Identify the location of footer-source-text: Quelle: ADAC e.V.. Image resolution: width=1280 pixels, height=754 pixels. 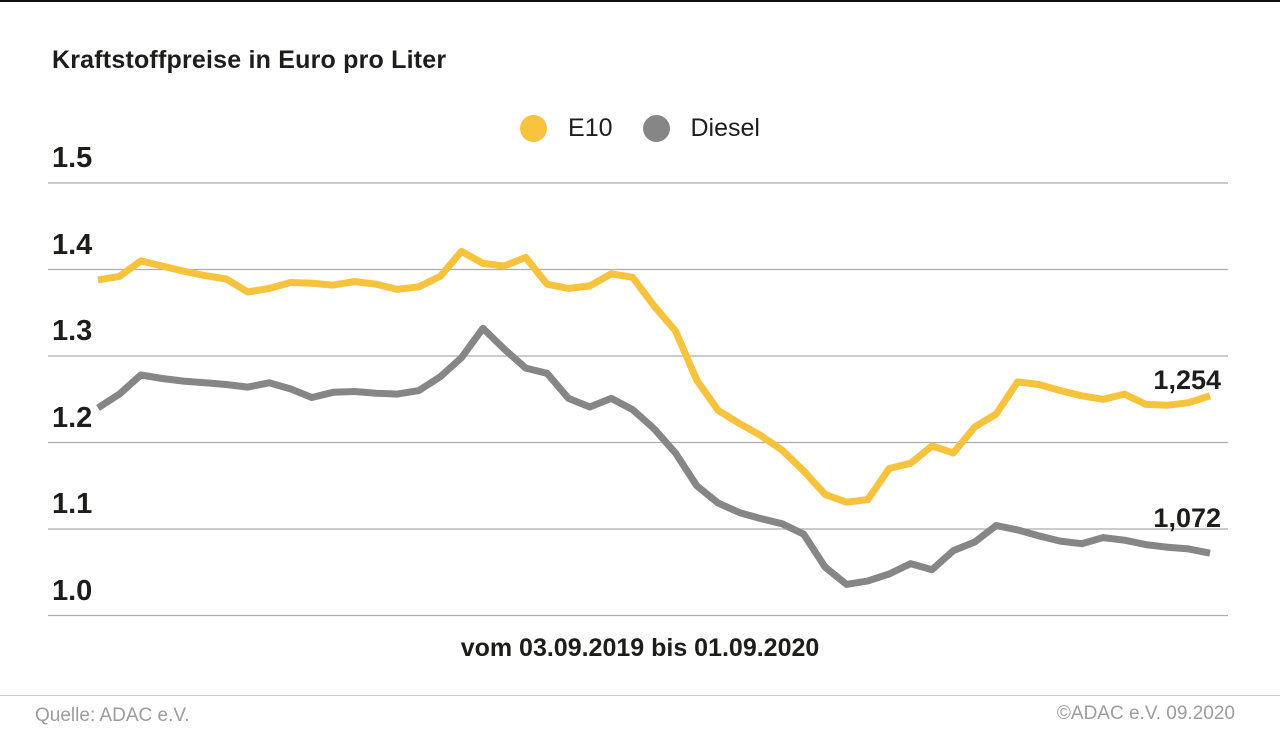
(112, 715).